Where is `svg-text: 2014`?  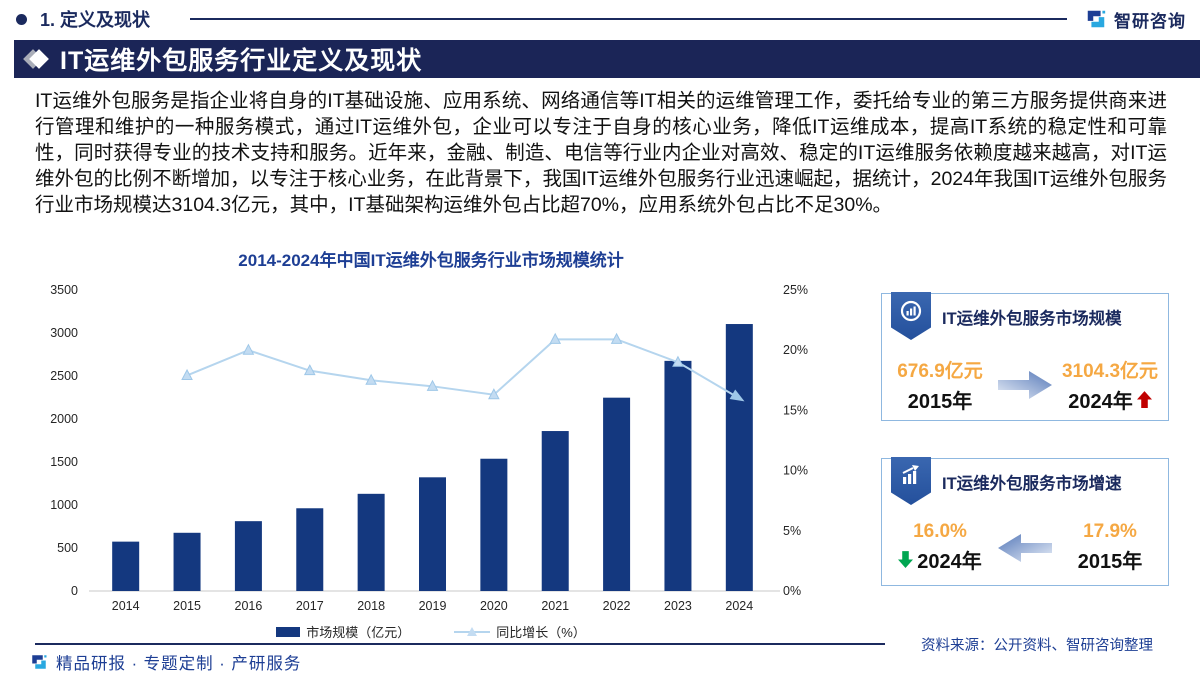 svg-text: 2014 is located at coordinates (126, 606).